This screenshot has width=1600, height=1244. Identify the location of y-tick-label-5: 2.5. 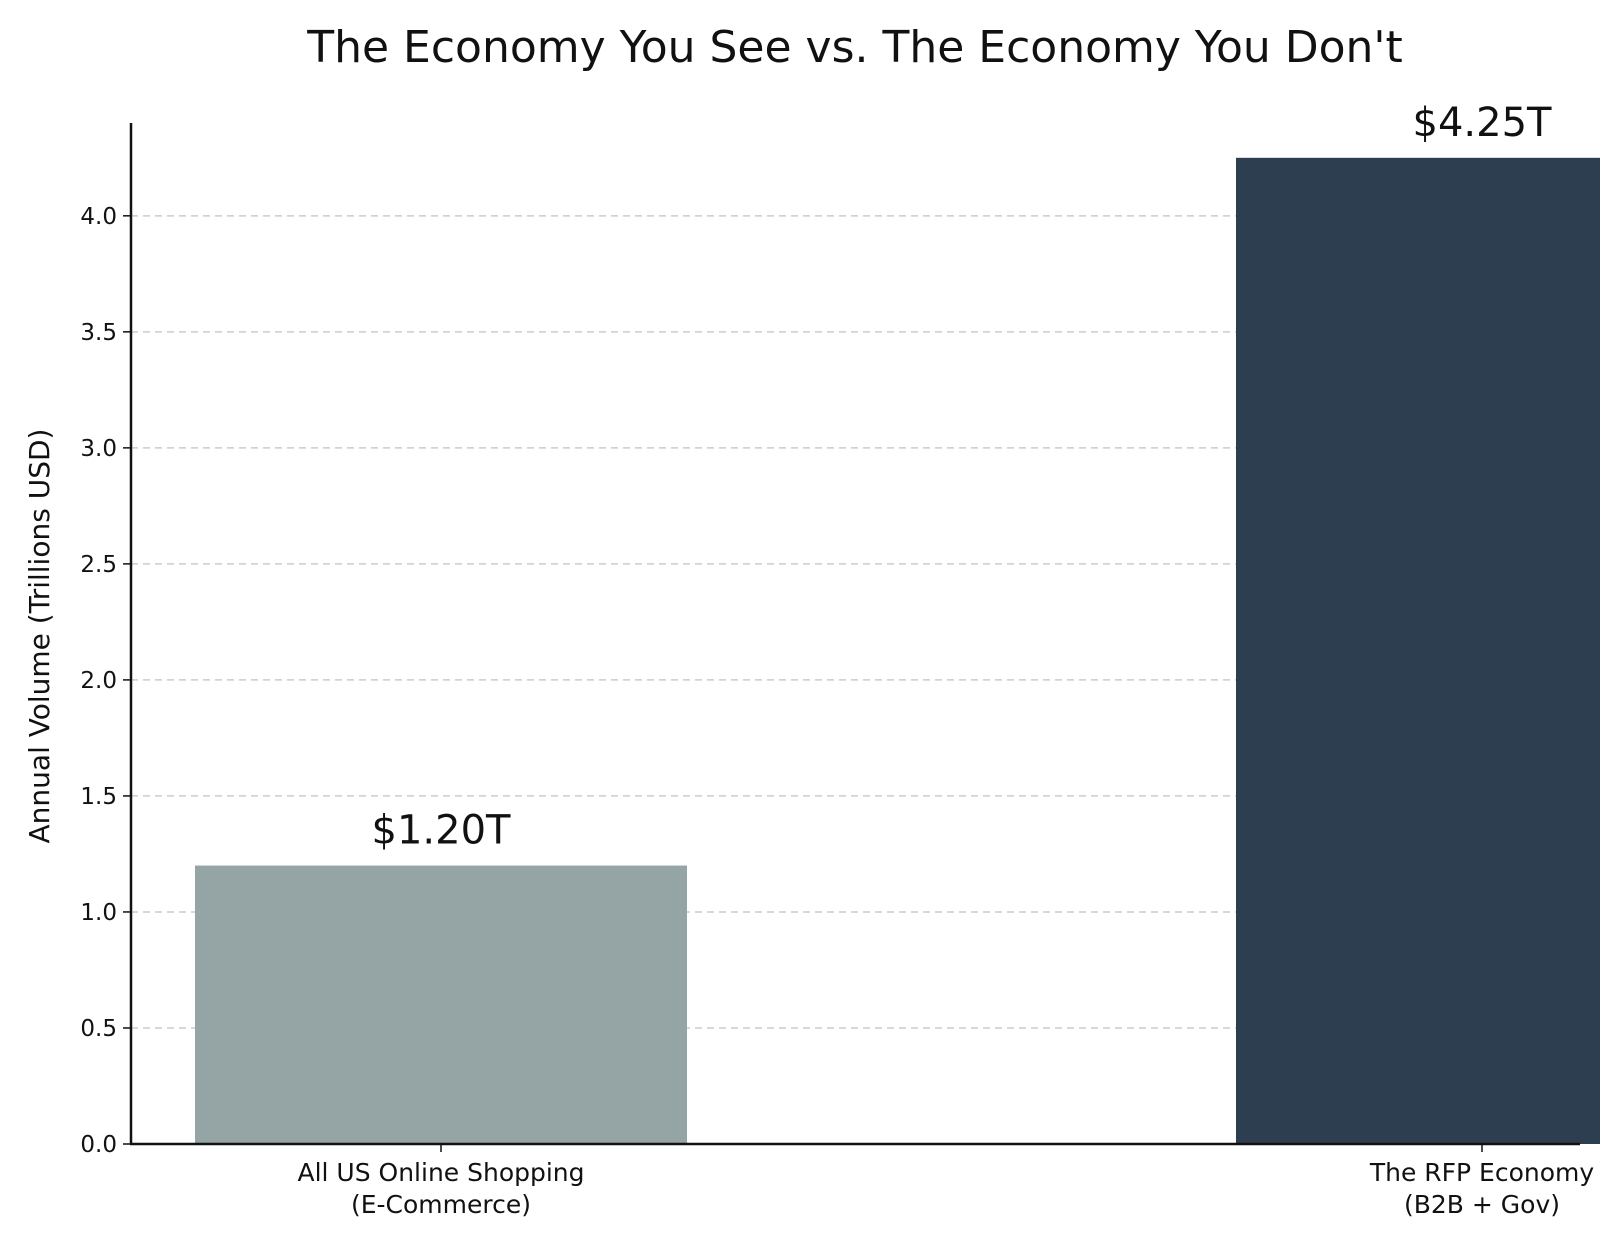
(98, 565).